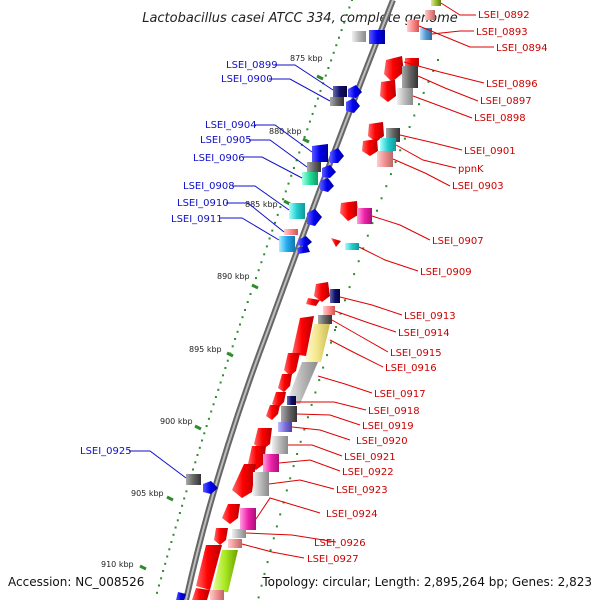 This screenshot has height=600, width=600. I want to click on gene-label-lsei-0898: LSEI_0898, so click(500, 118).